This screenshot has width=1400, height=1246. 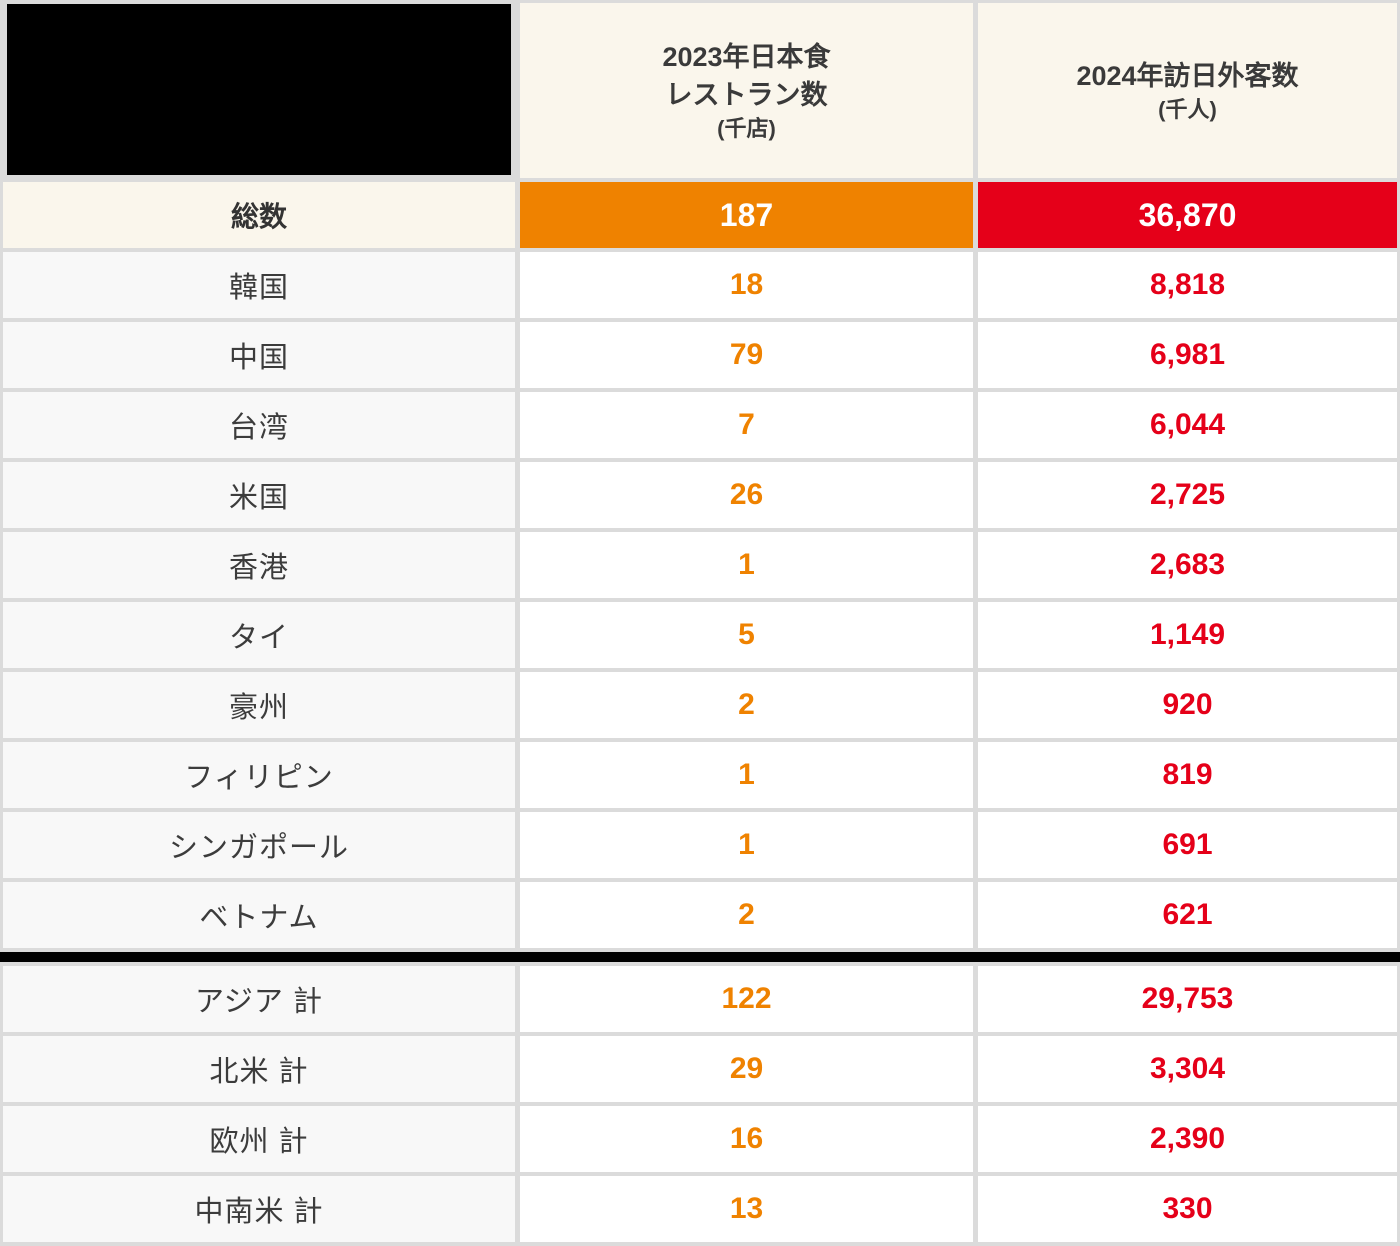 What do you see at coordinates (259, 1209) in the screenshot?
I see `row-label-latin-america-total: 中南米 計` at bounding box center [259, 1209].